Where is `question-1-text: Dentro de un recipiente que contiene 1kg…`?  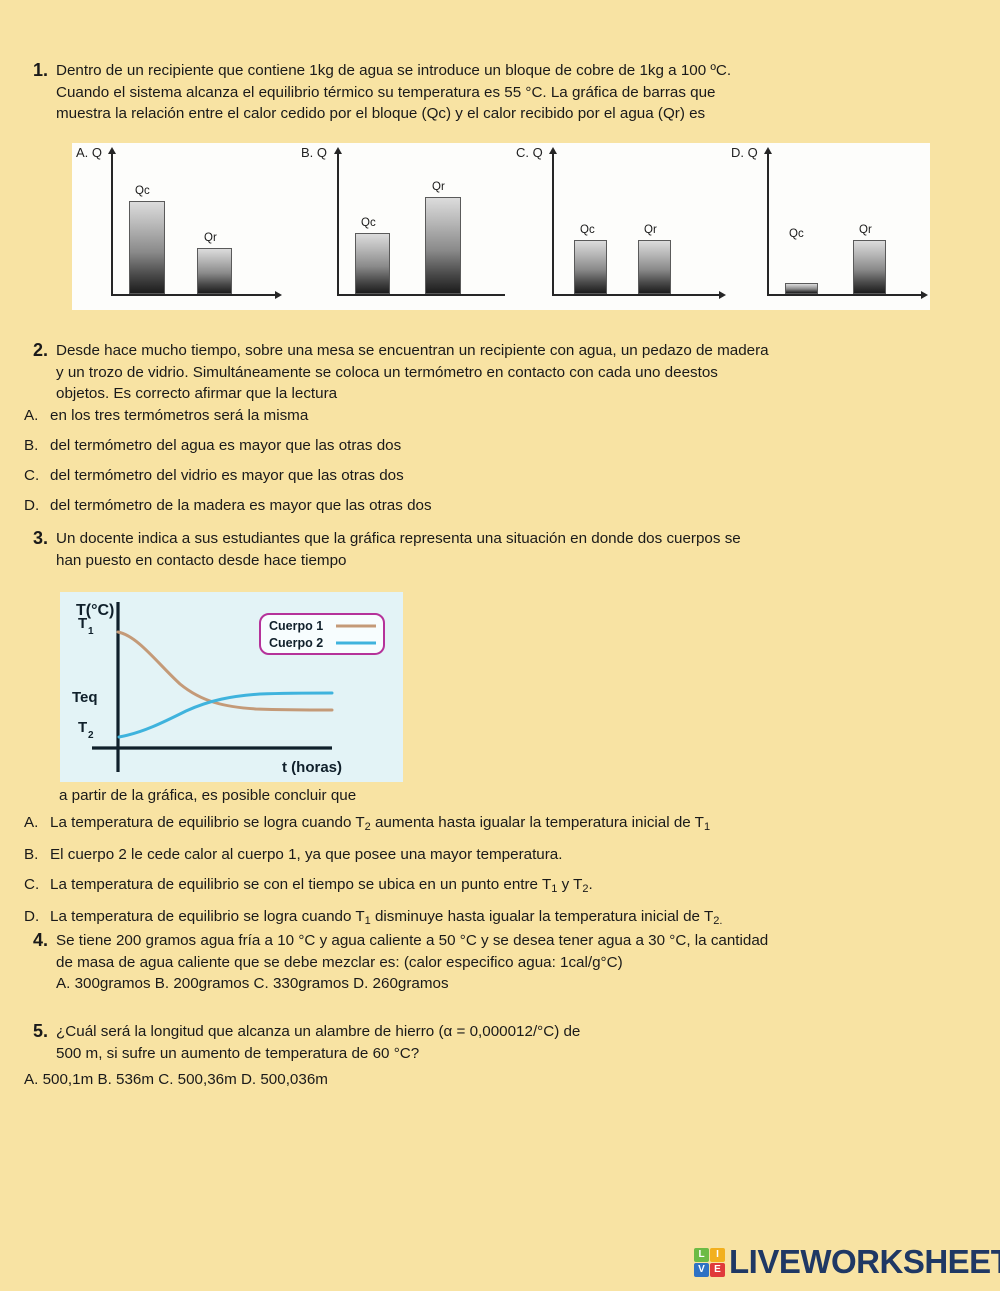 question-1-text: Dentro de un recipiente que contiene 1kg… is located at coordinates (511, 92).